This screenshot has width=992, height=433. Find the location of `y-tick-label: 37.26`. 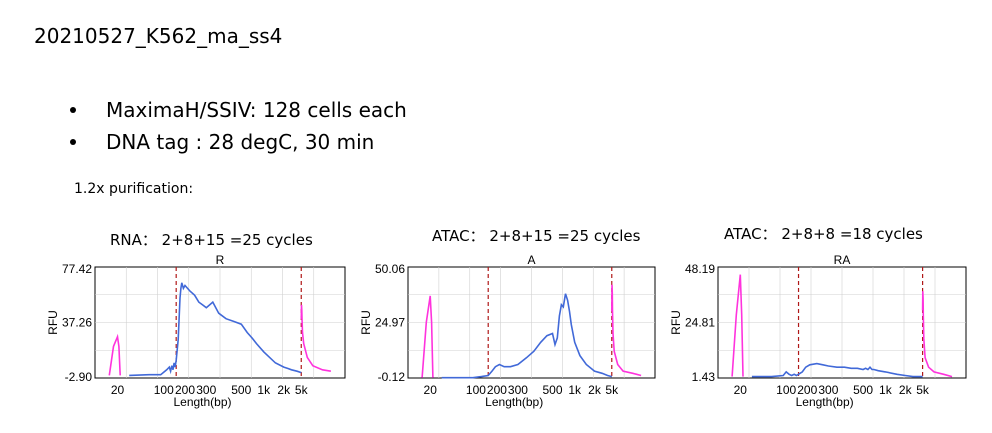

y-tick-label: 37.26 is located at coordinates (77, 323).